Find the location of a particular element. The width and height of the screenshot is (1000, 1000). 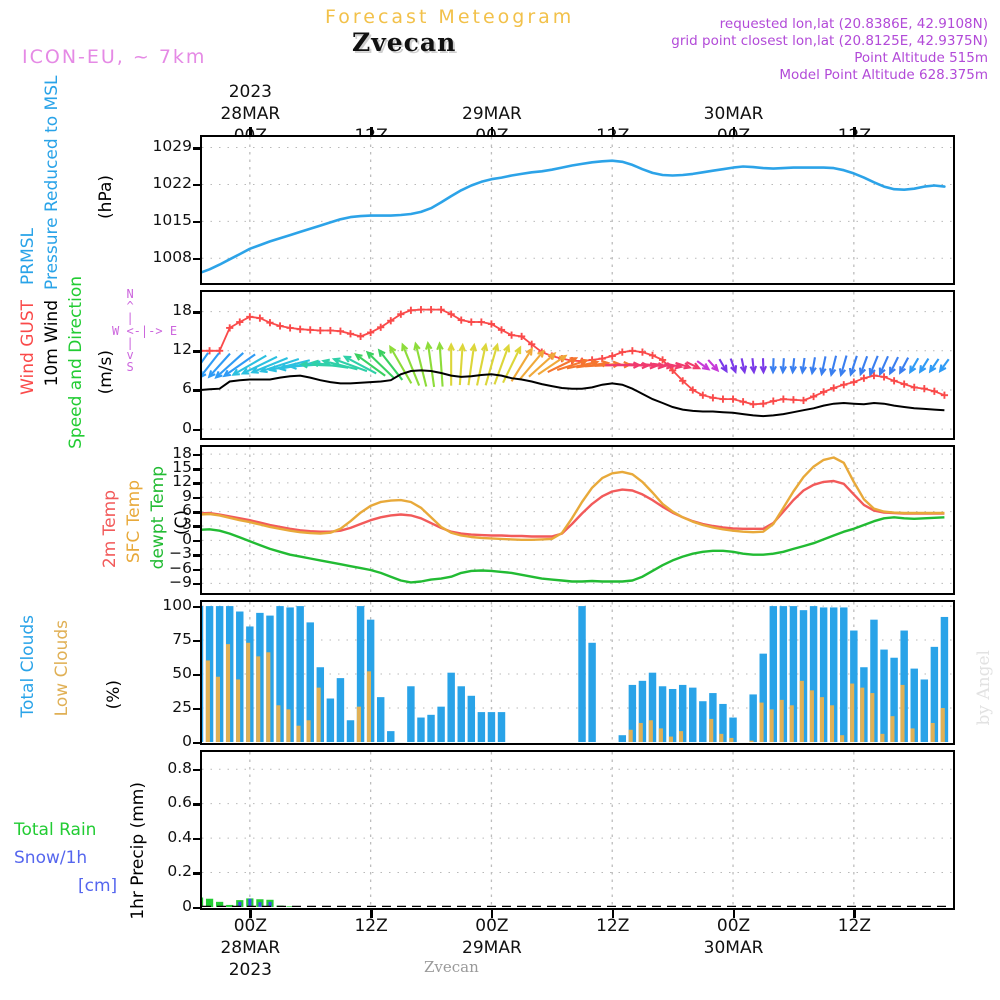

panel-precip is located at coordinates (577, 830).